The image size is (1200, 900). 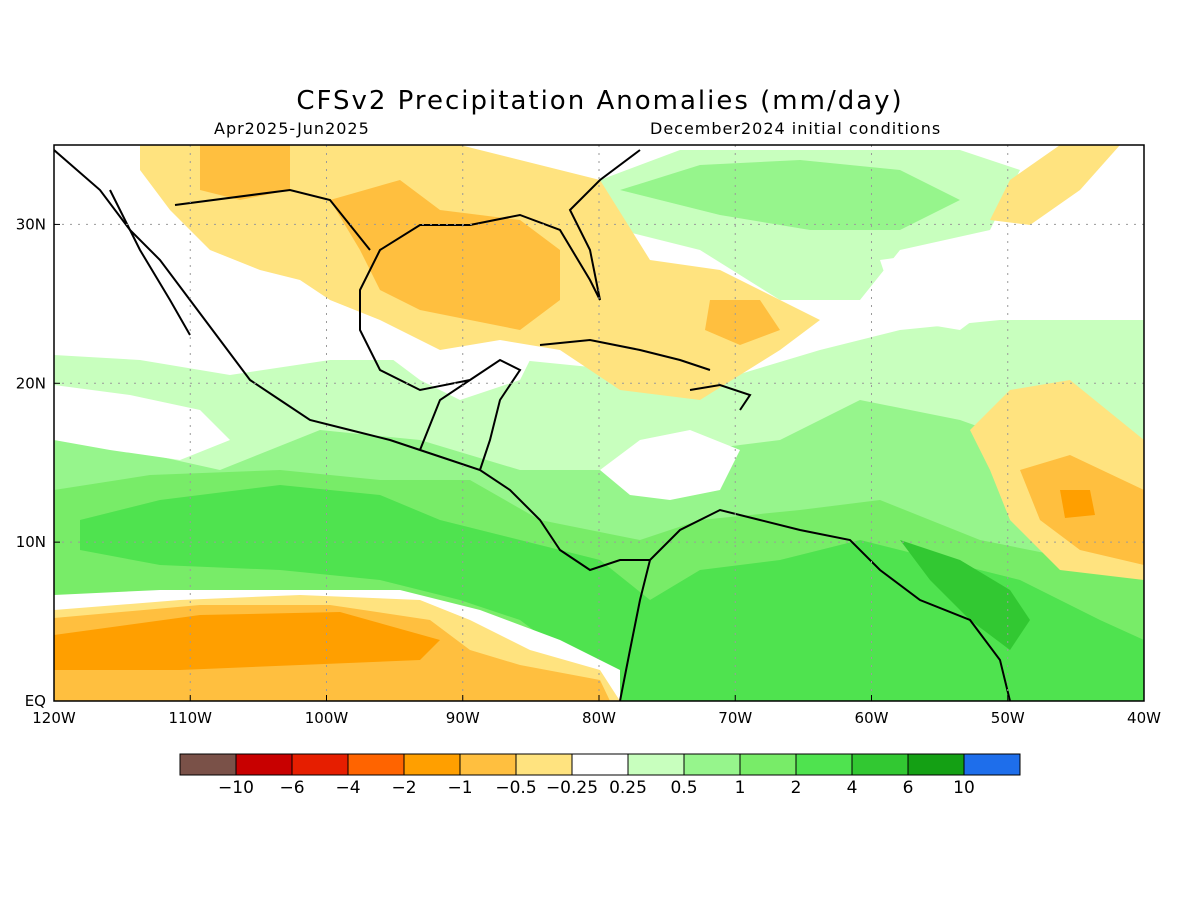 What do you see at coordinates (31, 542) in the screenshot?
I see `lat-tick-label: 10N` at bounding box center [31, 542].